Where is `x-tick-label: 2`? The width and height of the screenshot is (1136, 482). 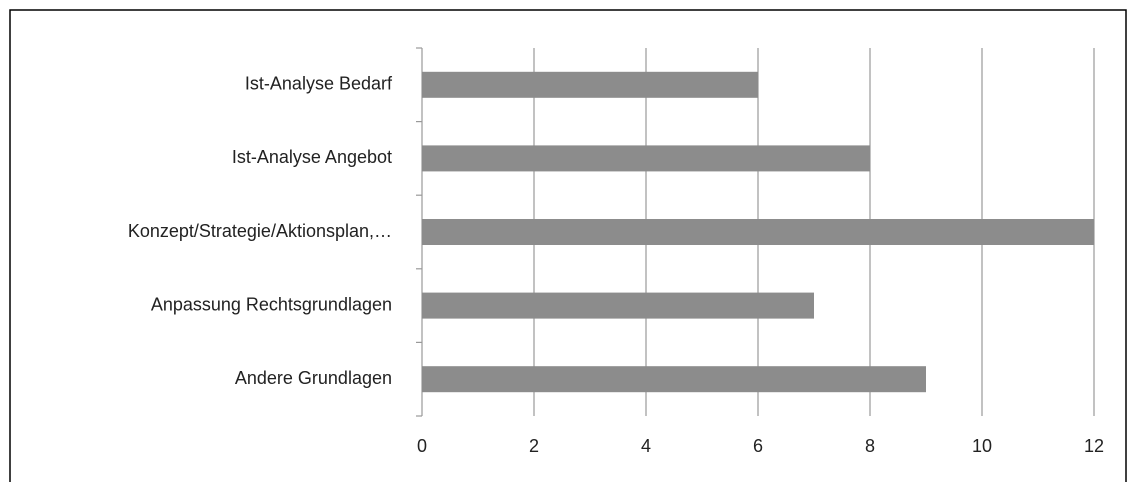 x-tick-label: 2 is located at coordinates (534, 446).